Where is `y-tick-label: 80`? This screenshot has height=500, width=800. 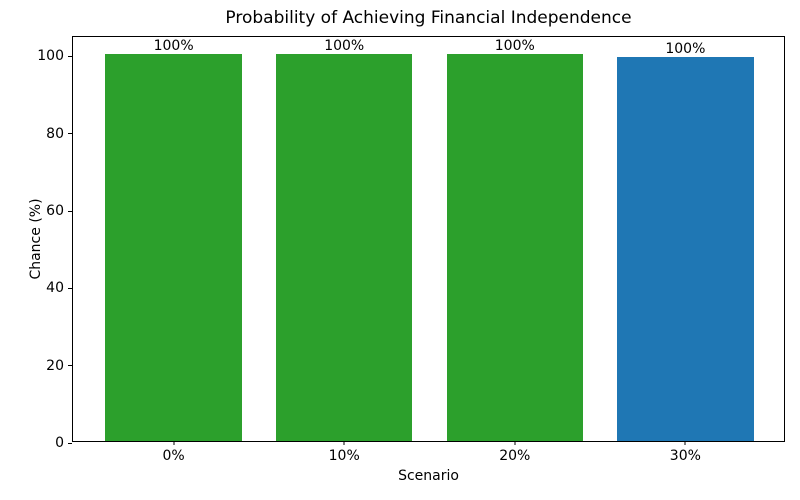
y-tick-label: 80 is located at coordinates (55, 133).